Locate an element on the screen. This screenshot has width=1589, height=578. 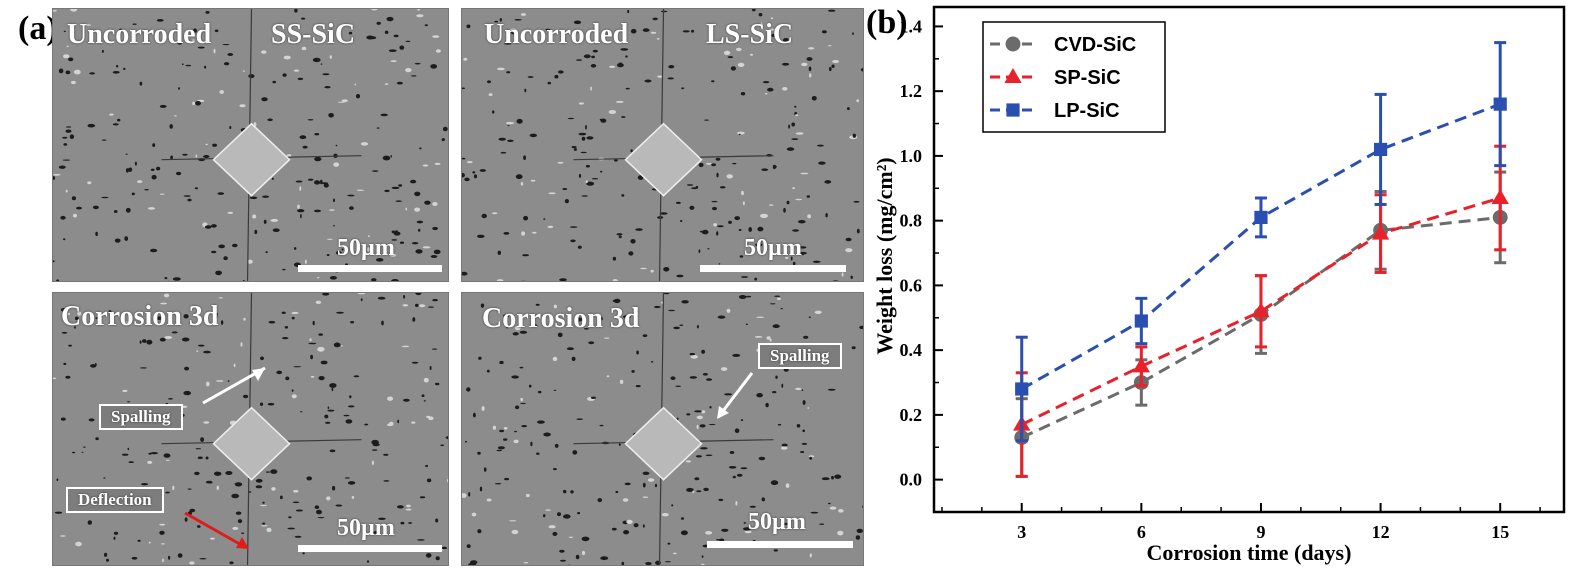
scale-bar-label: 50µm is located at coordinates (777, 522).